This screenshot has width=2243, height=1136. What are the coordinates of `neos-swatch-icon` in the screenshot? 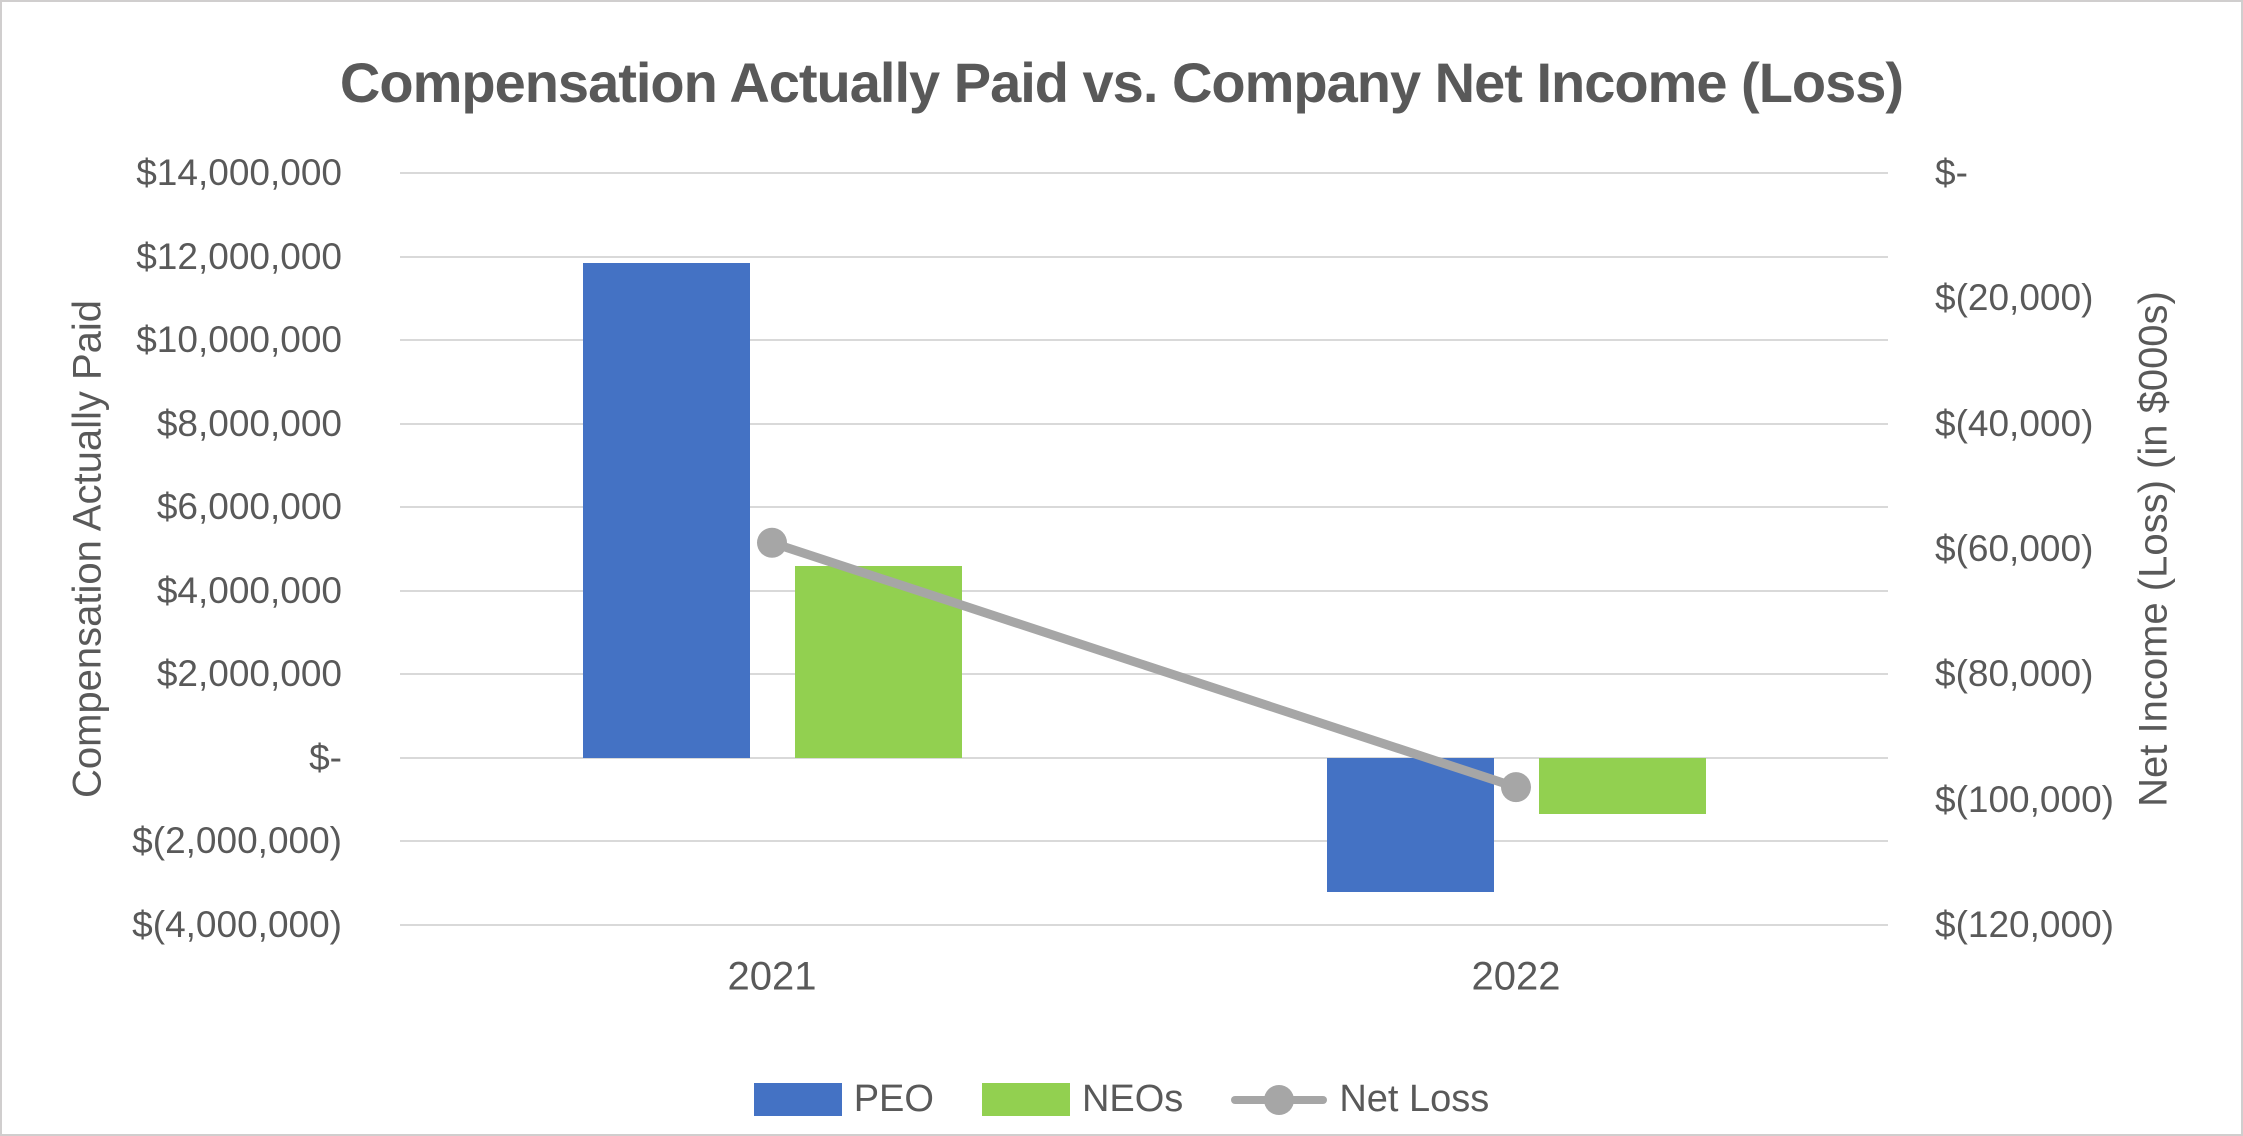 It's located at (1025, 1099).